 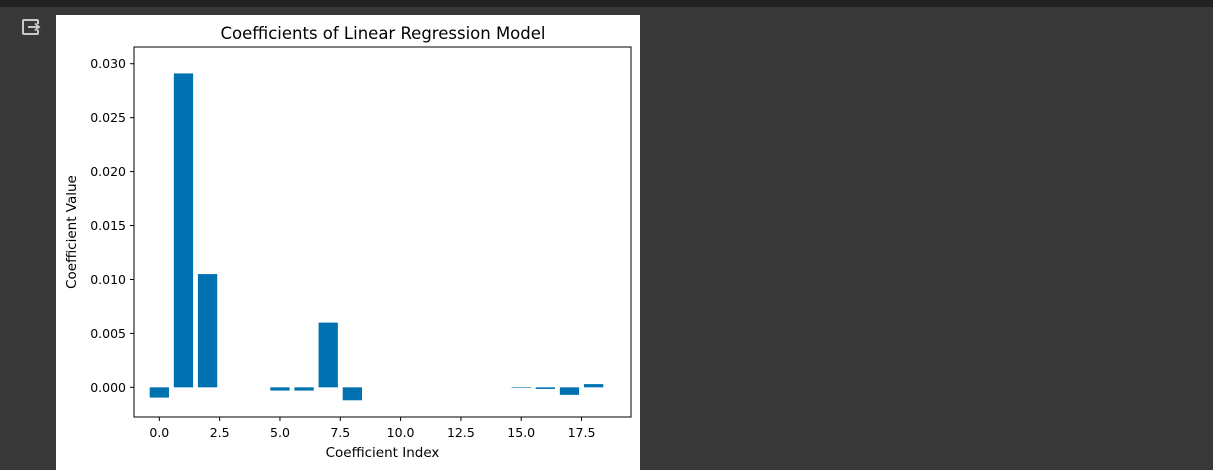 I want to click on x-tick-label: 0.0, so click(x=159, y=432).